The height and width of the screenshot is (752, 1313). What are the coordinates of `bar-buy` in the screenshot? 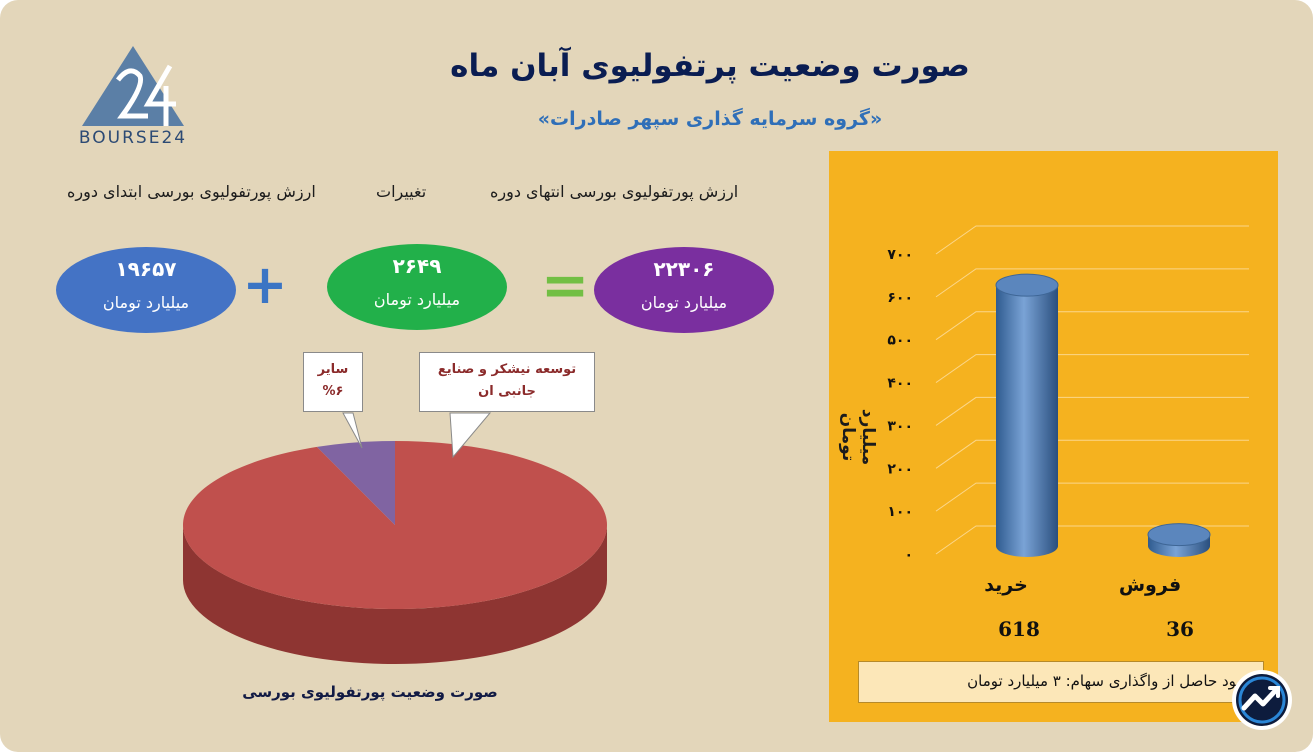 It's located at (1027, 421).